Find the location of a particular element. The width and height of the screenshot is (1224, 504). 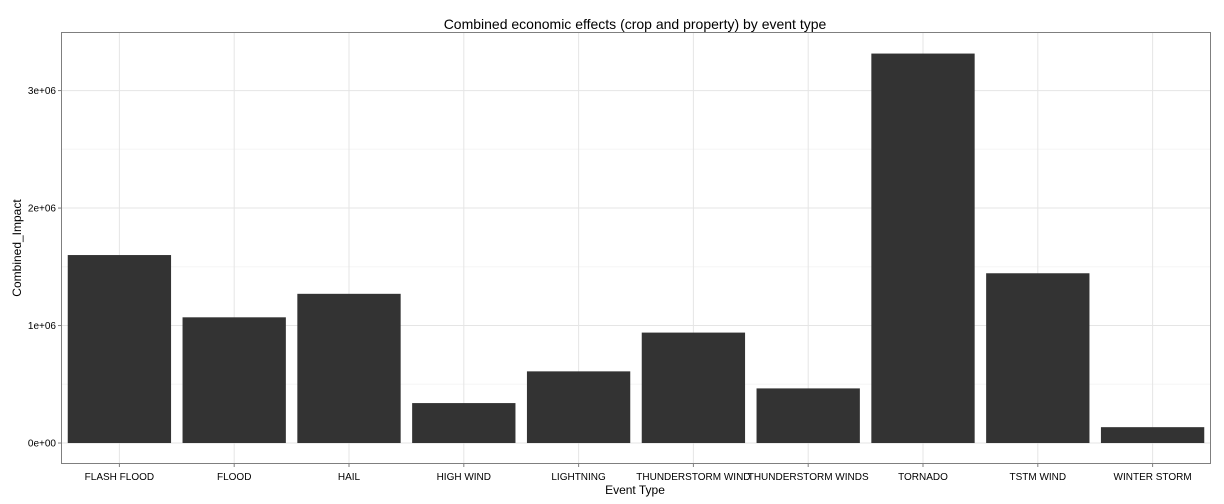

x-tick-label: TORNADO is located at coordinates (923, 477).